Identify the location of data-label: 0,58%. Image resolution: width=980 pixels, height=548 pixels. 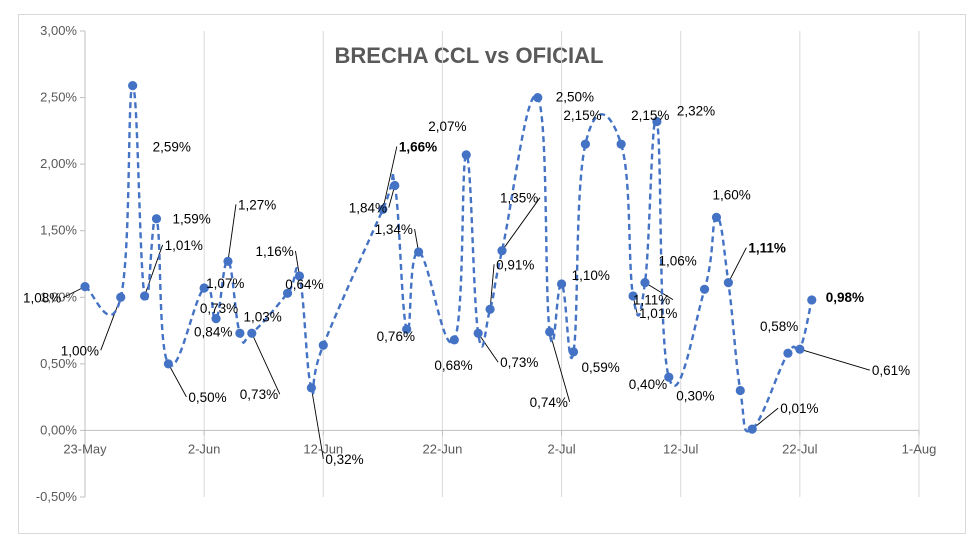
(779, 326).